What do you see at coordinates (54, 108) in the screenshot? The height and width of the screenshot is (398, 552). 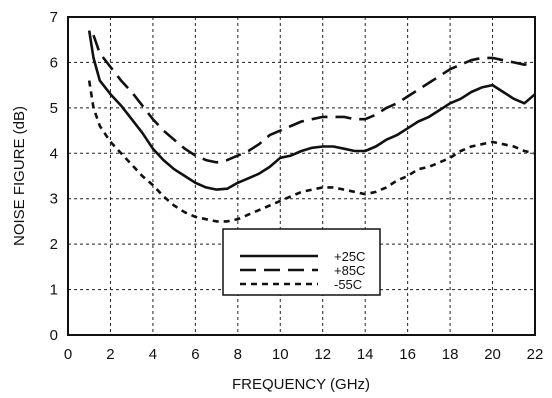 I see `y-tick-label: 5` at bounding box center [54, 108].